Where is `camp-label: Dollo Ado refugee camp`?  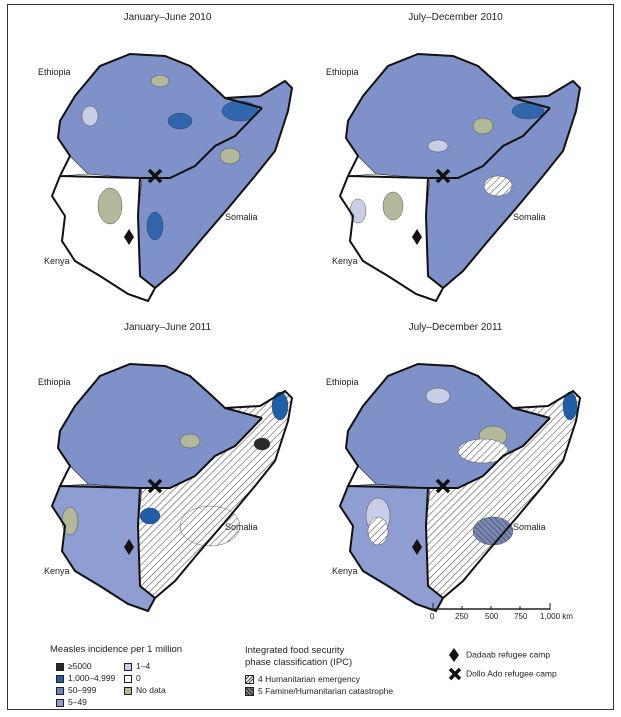 camp-label: Dollo Ado refugee camp is located at coordinates (511, 673).